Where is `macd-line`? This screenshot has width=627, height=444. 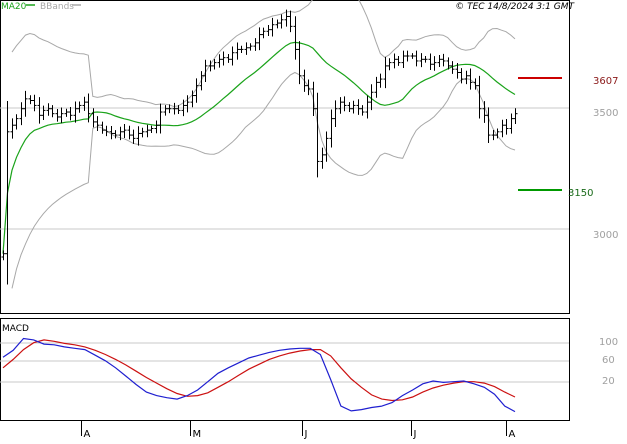 macd-line is located at coordinates (259, 375).